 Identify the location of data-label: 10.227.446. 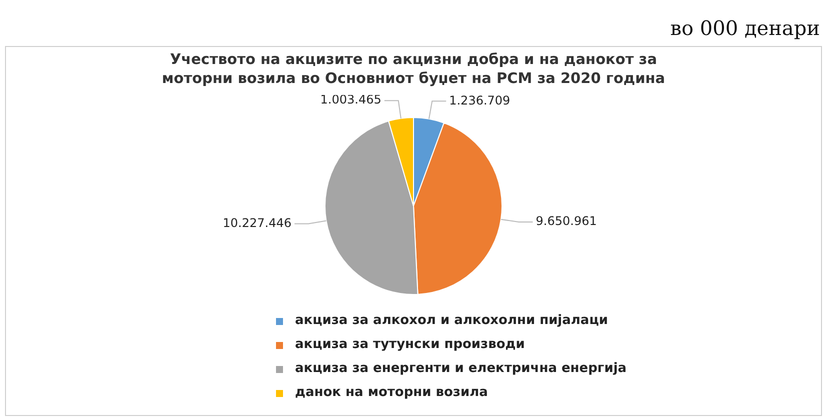
(257, 223).